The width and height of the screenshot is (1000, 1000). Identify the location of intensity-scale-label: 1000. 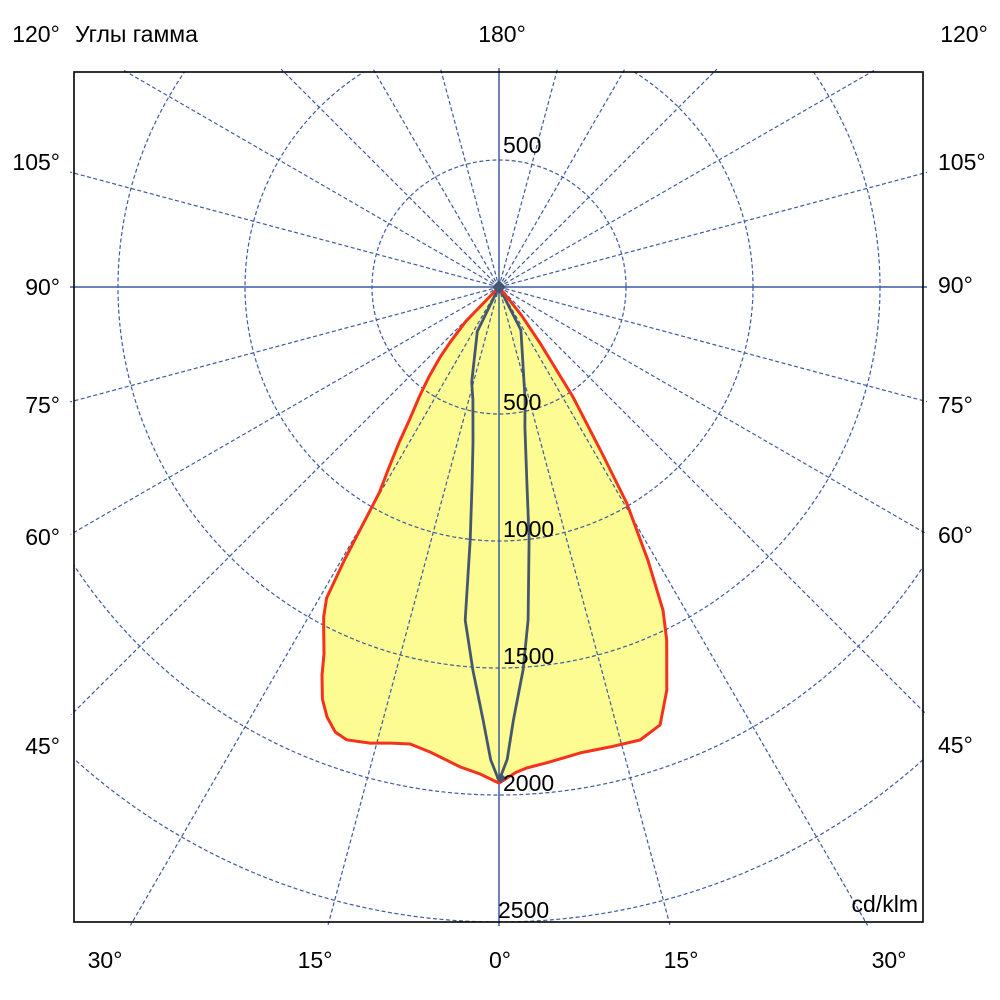
(528, 529).